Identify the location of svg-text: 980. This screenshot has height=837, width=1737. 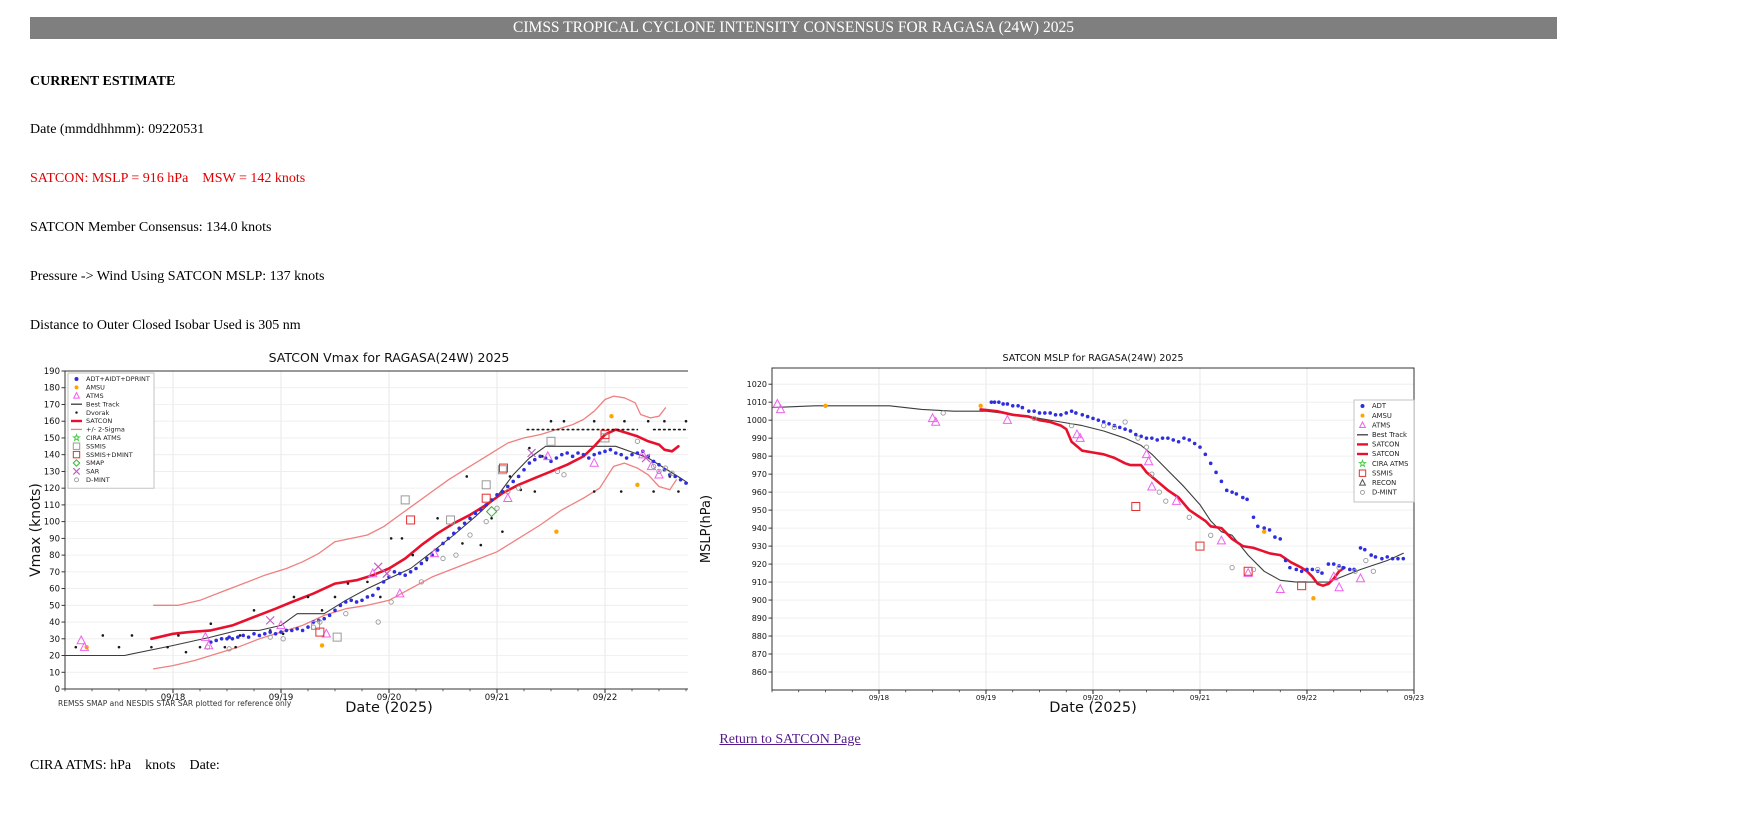
(759, 456).